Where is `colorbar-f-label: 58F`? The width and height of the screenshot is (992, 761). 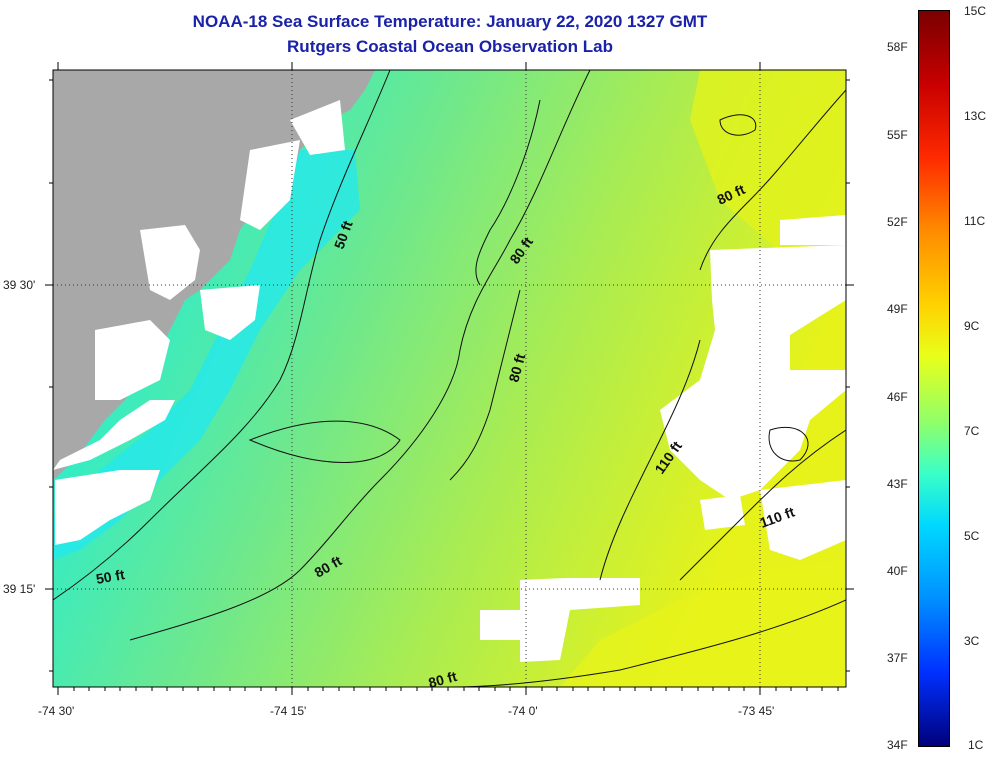
colorbar-f-label: 58F is located at coordinates (897, 47).